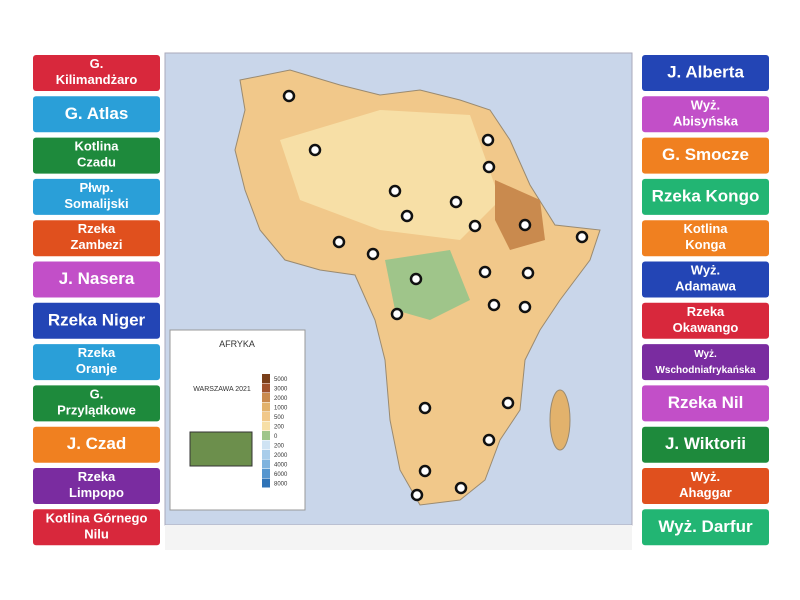  I want to click on label-text: J. Nasera, so click(97, 278).